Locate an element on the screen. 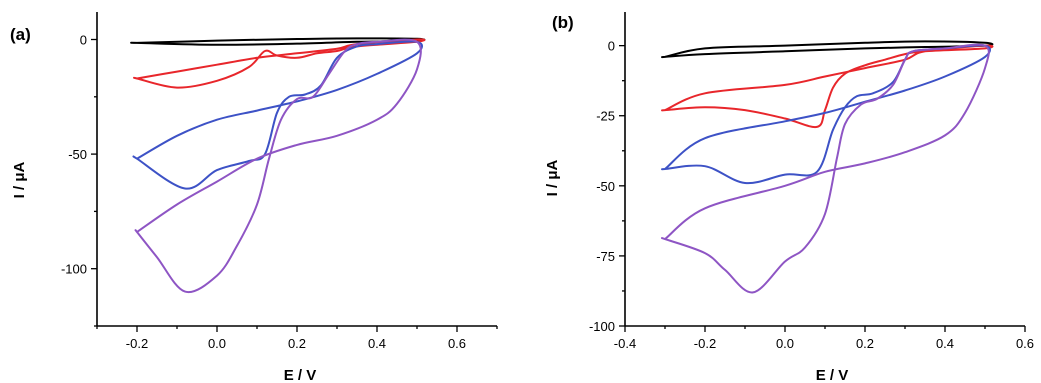 The width and height of the screenshot is (1041, 383). panel-b-xlabel: E / V is located at coordinates (832, 375).